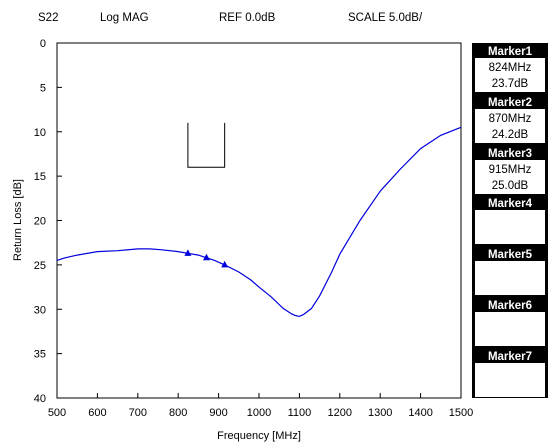 This screenshot has height=446, width=550. I want to click on y-tick-label: 5, so click(43, 88).